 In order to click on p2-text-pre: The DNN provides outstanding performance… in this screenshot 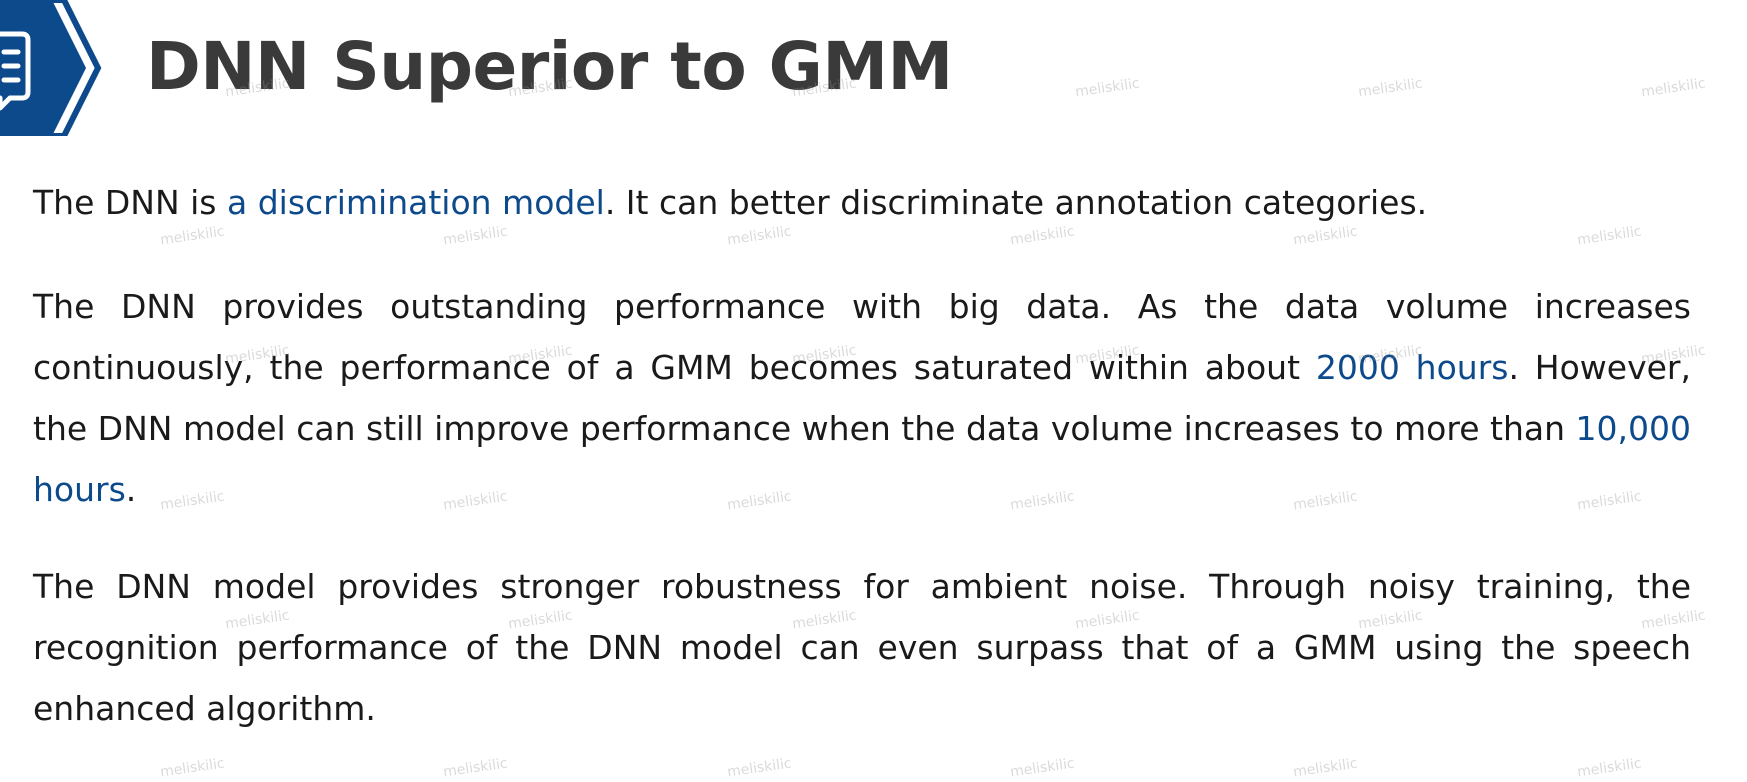, I will do `click(862, 337)`.